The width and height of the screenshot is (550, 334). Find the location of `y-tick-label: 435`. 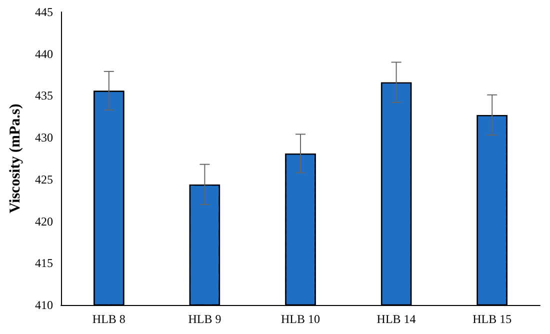

y-tick-label: 435 is located at coordinates (44, 95).